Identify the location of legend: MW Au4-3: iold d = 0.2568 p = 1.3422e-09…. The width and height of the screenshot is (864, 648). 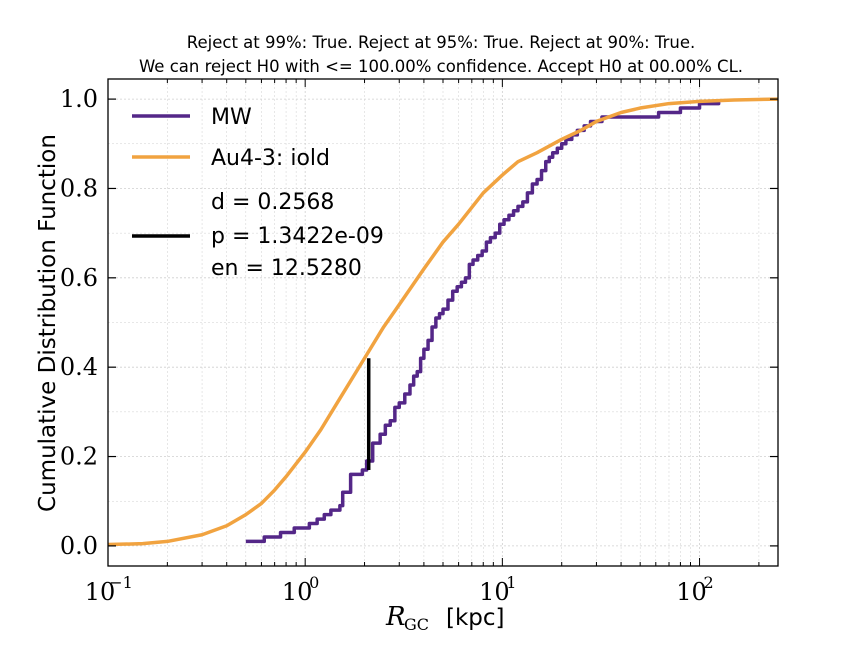
(258, 193).